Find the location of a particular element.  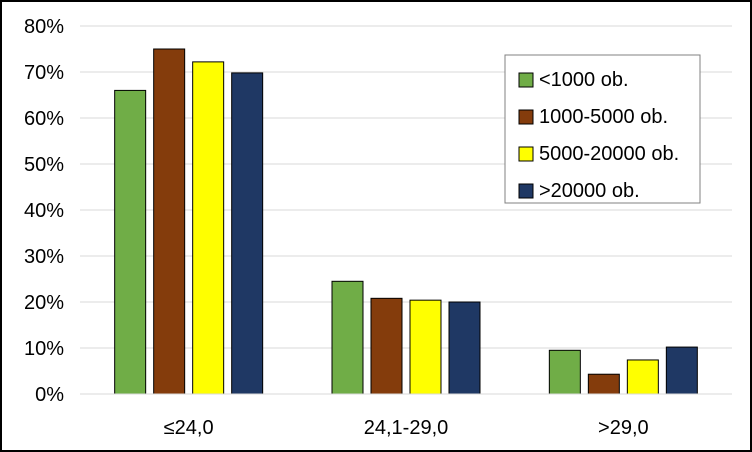

y-tick-label: 70% is located at coordinates (44, 73).